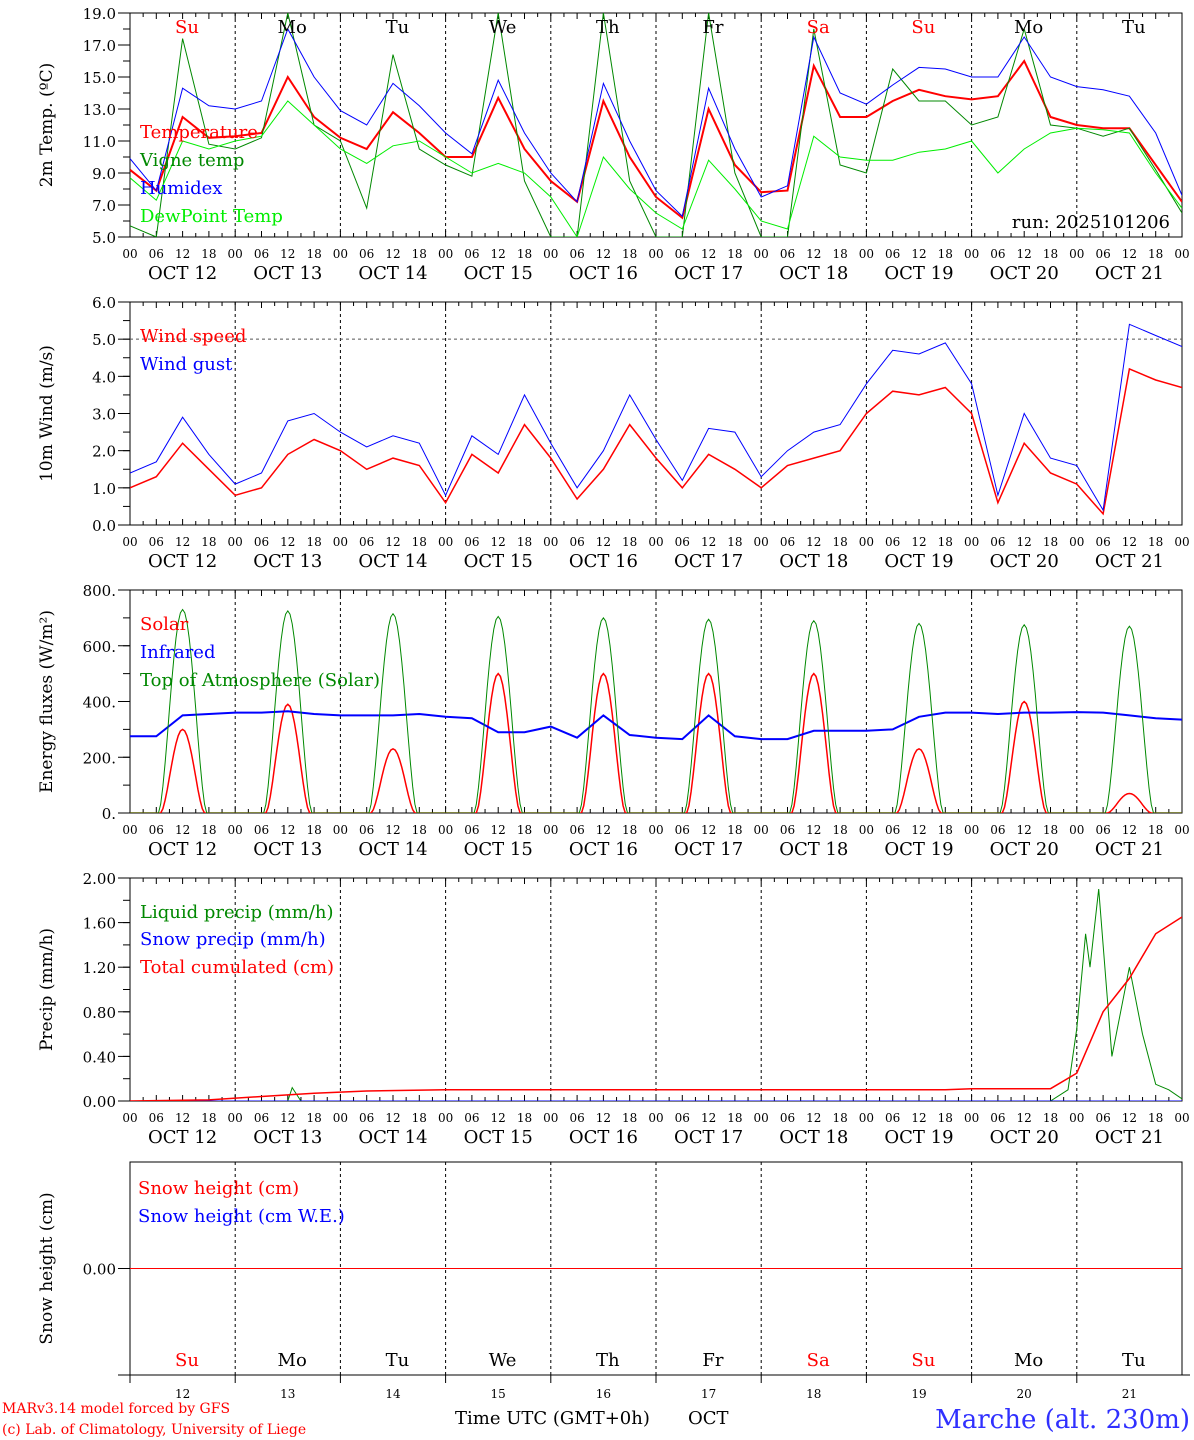 Image resolution: width=1194 pixels, height=1440 pixels. Describe the element at coordinates (1062, 1420) in the screenshot. I see `station-title: Marche (alt. 230m)` at that location.